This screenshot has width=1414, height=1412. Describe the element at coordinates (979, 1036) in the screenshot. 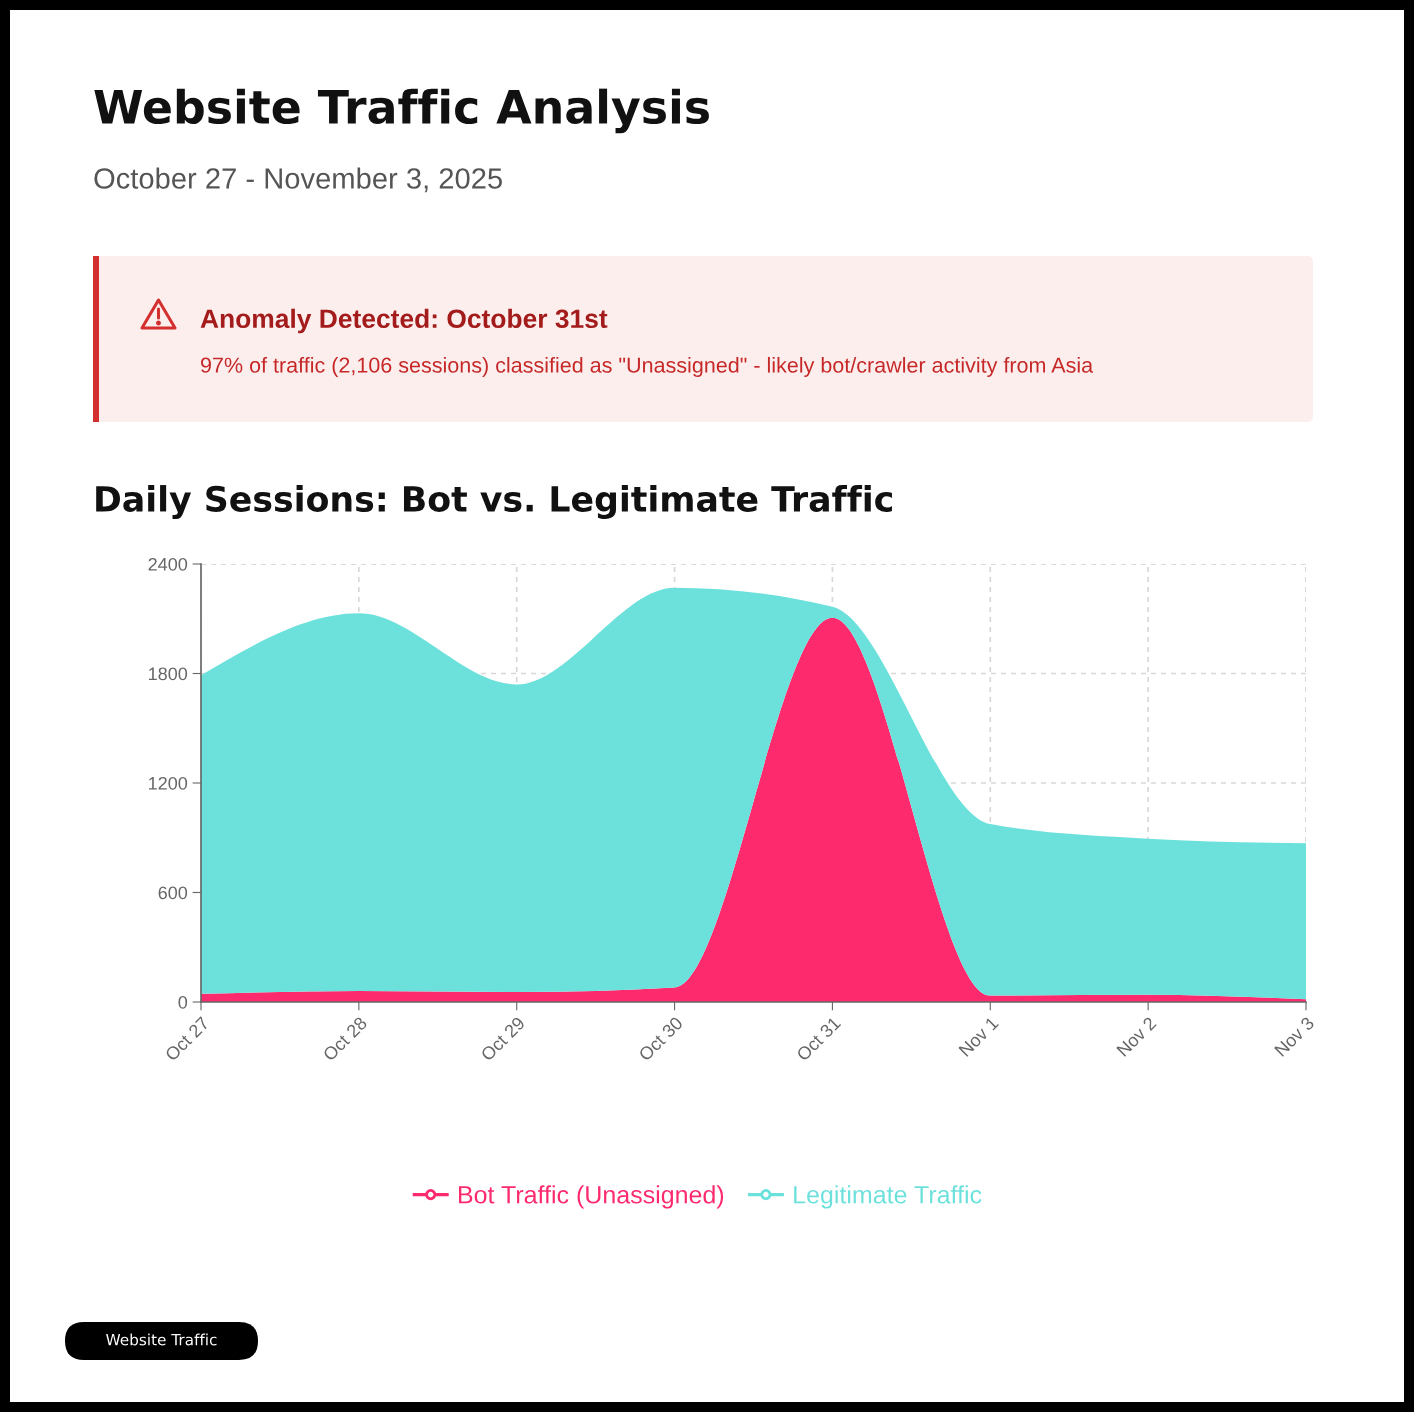

I see `x-tick-label: Nov 1` at that location.